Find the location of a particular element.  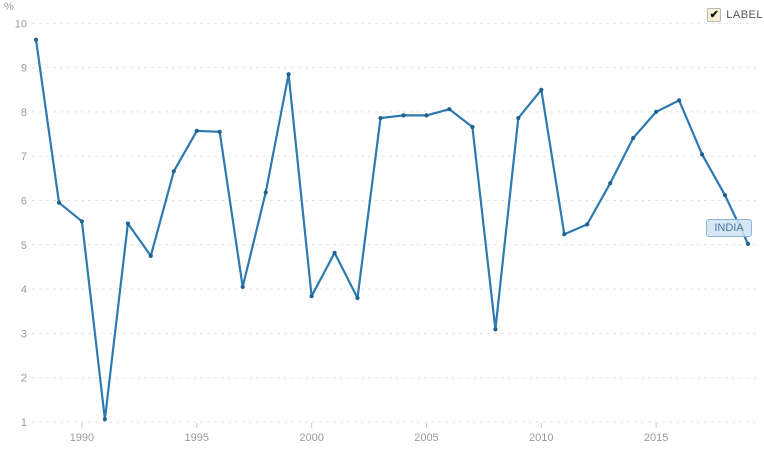

y-tick-label: 8 is located at coordinates (24, 113).